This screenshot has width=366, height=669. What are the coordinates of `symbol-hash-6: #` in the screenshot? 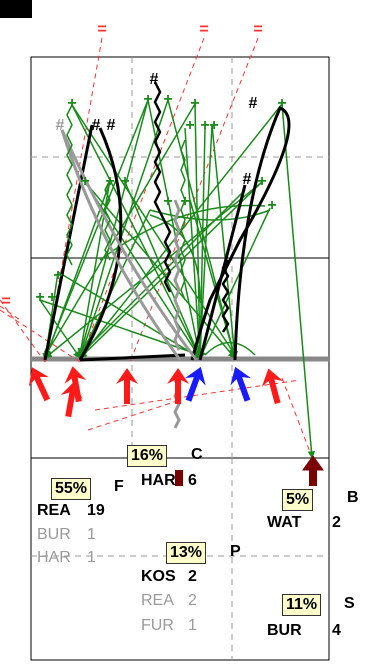 It's located at (111, 125).